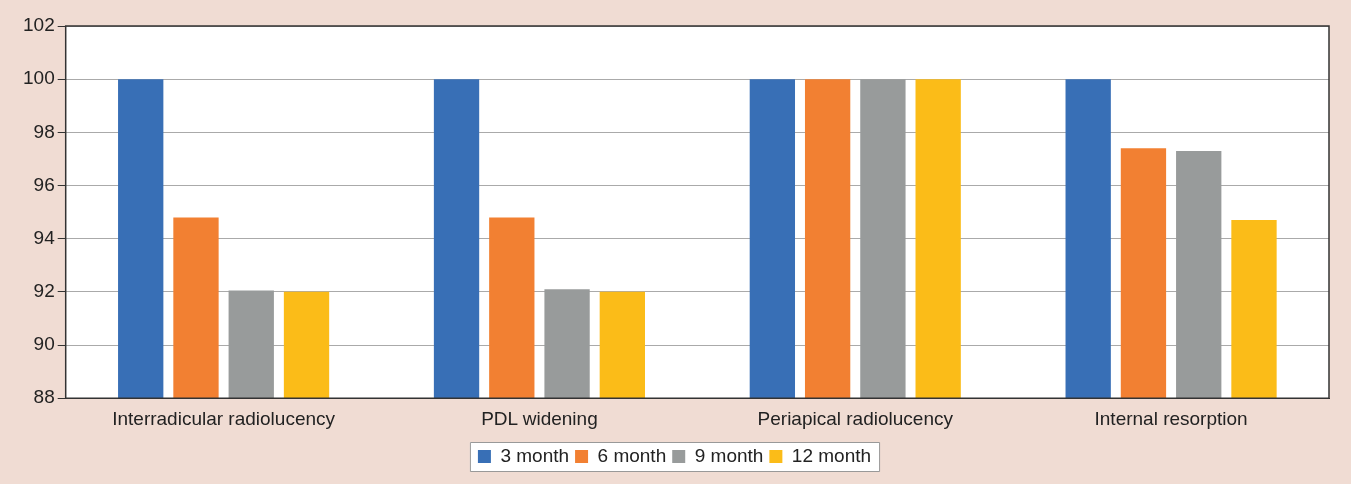  What do you see at coordinates (539, 418) in the screenshot?
I see `x-tick-label: PDL widening` at bounding box center [539, 418].